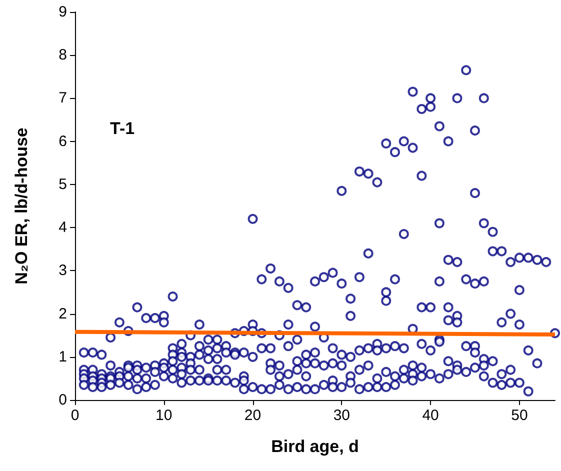 This screenshot has height=471, width=561. What do you see at coordinates (341, 415) in the screenshot?
I see `x-tick-label: 30` at bounding box center [341, 415].